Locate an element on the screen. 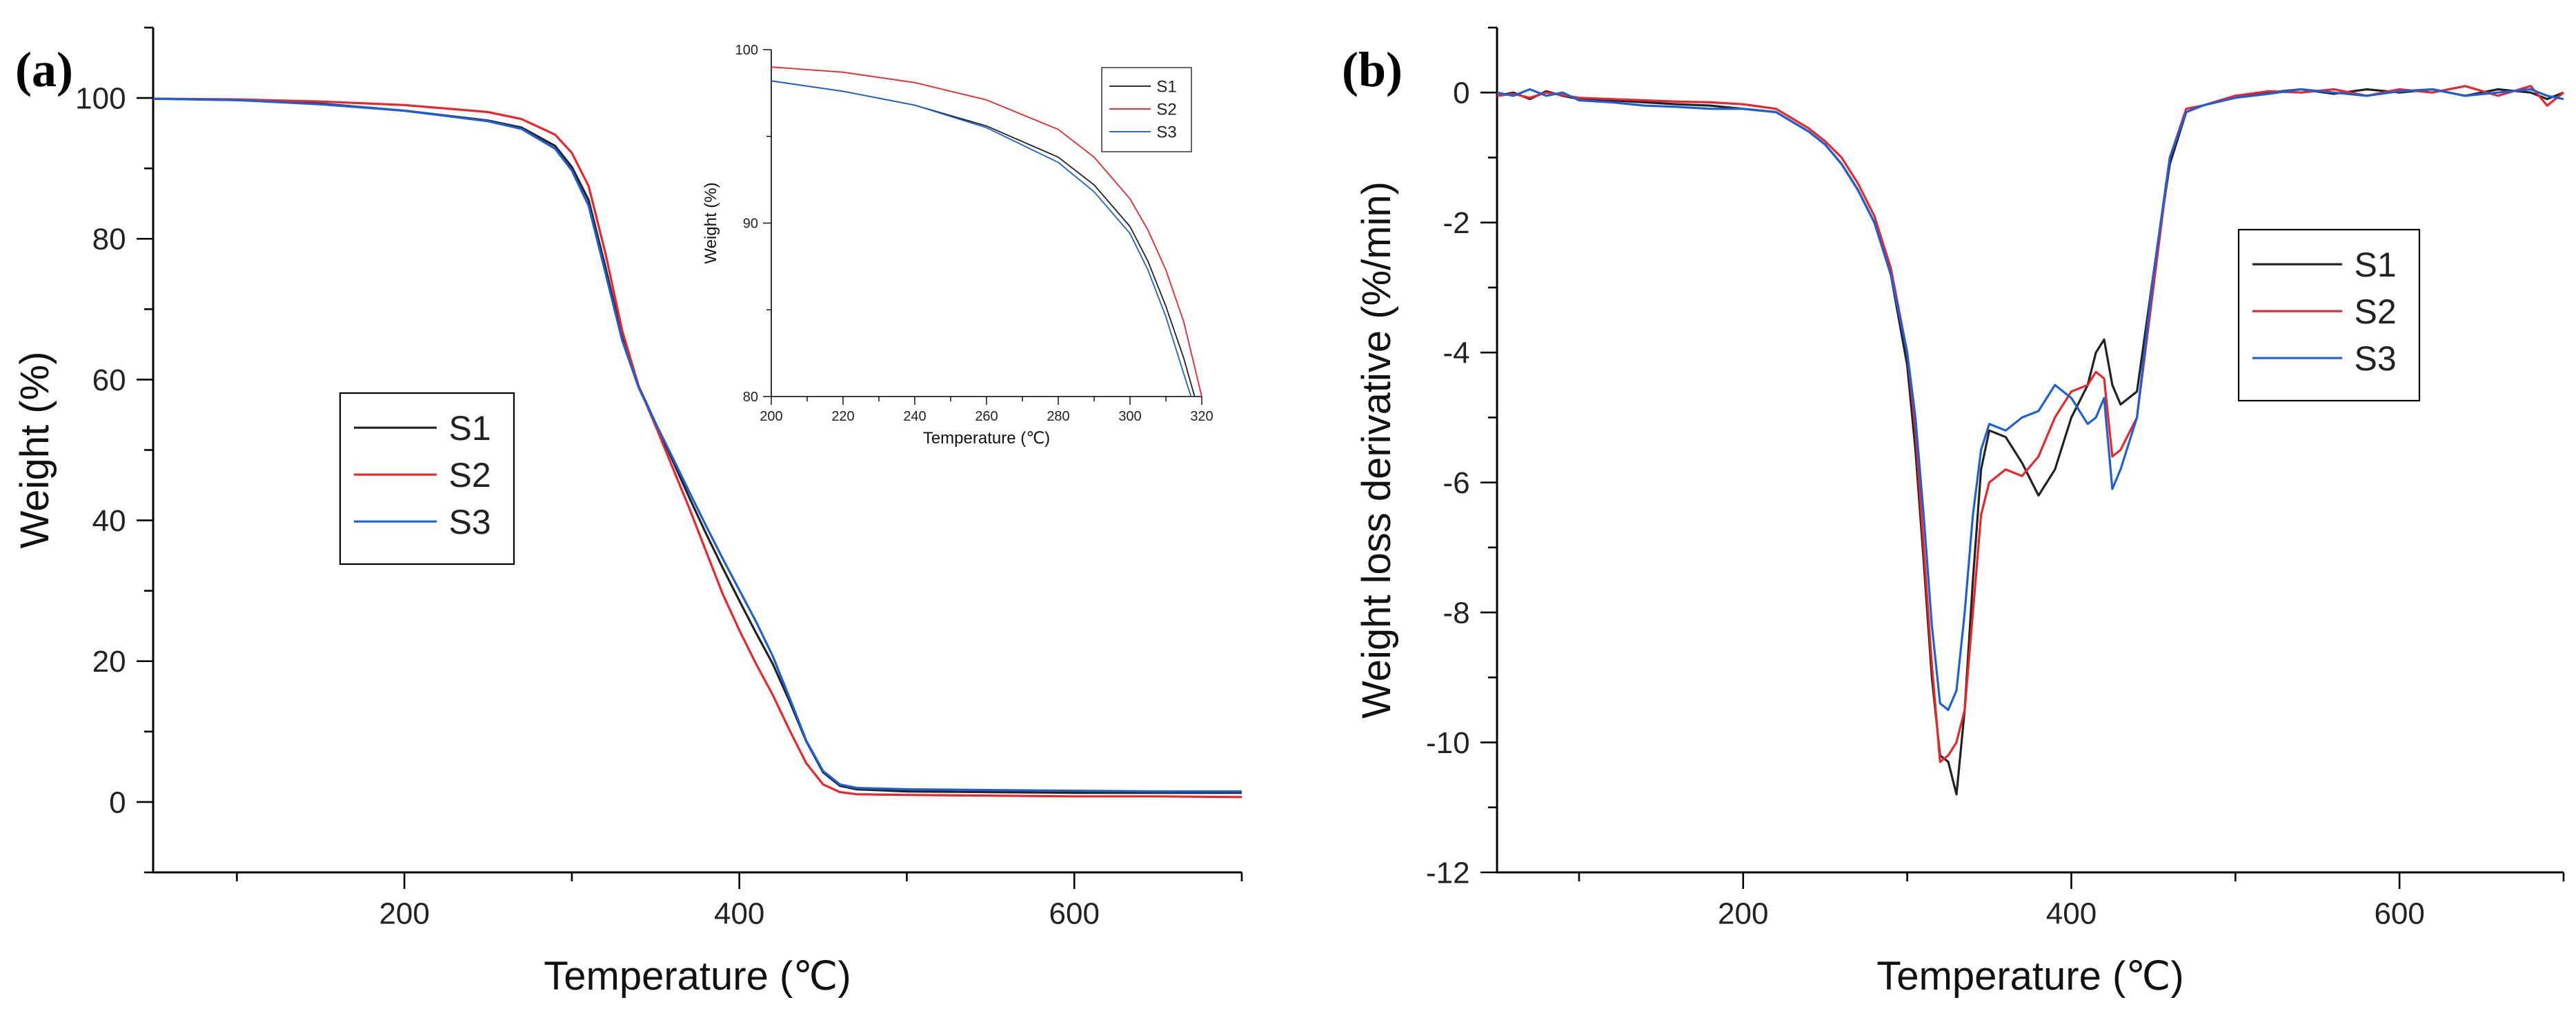 This screenshot has height=1011, width=2576. panel-a-y-tick-label: 40 is located at coordinates (109, 521).